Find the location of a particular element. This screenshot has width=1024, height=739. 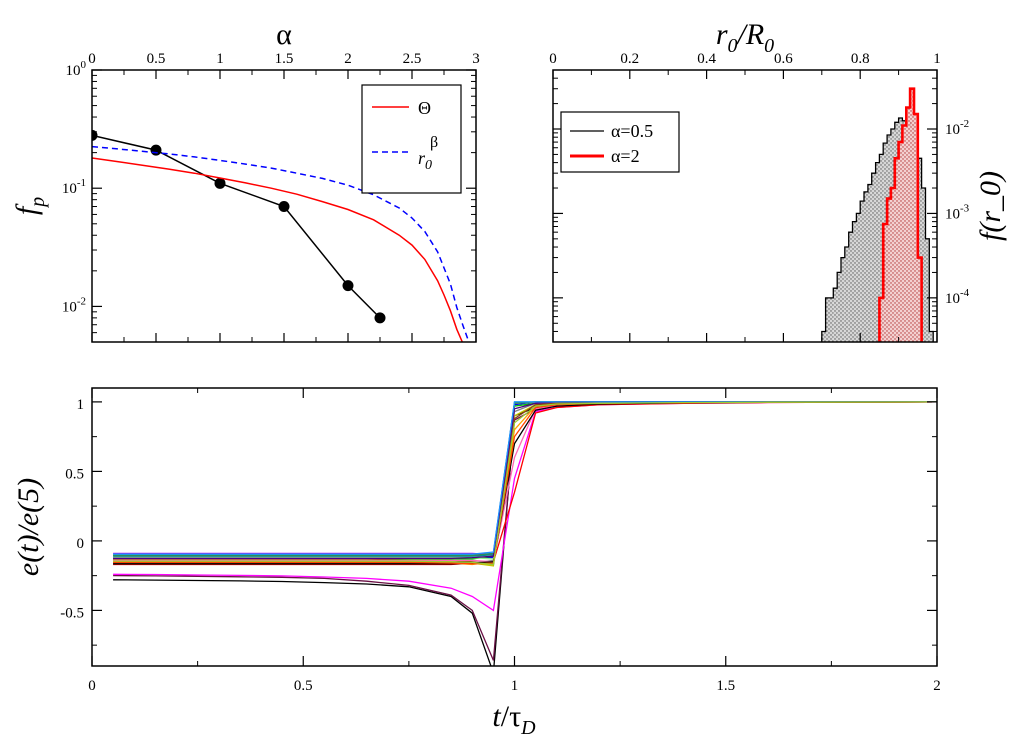

panel-c-xlabel: t/τD is located at coordinates (514, 719).